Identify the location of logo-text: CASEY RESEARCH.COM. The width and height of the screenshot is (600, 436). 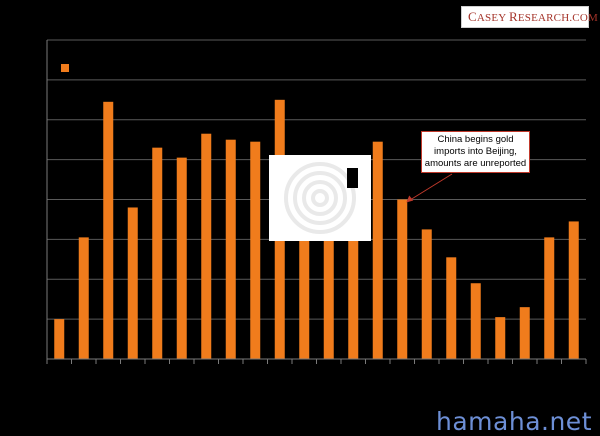
(533, 16).